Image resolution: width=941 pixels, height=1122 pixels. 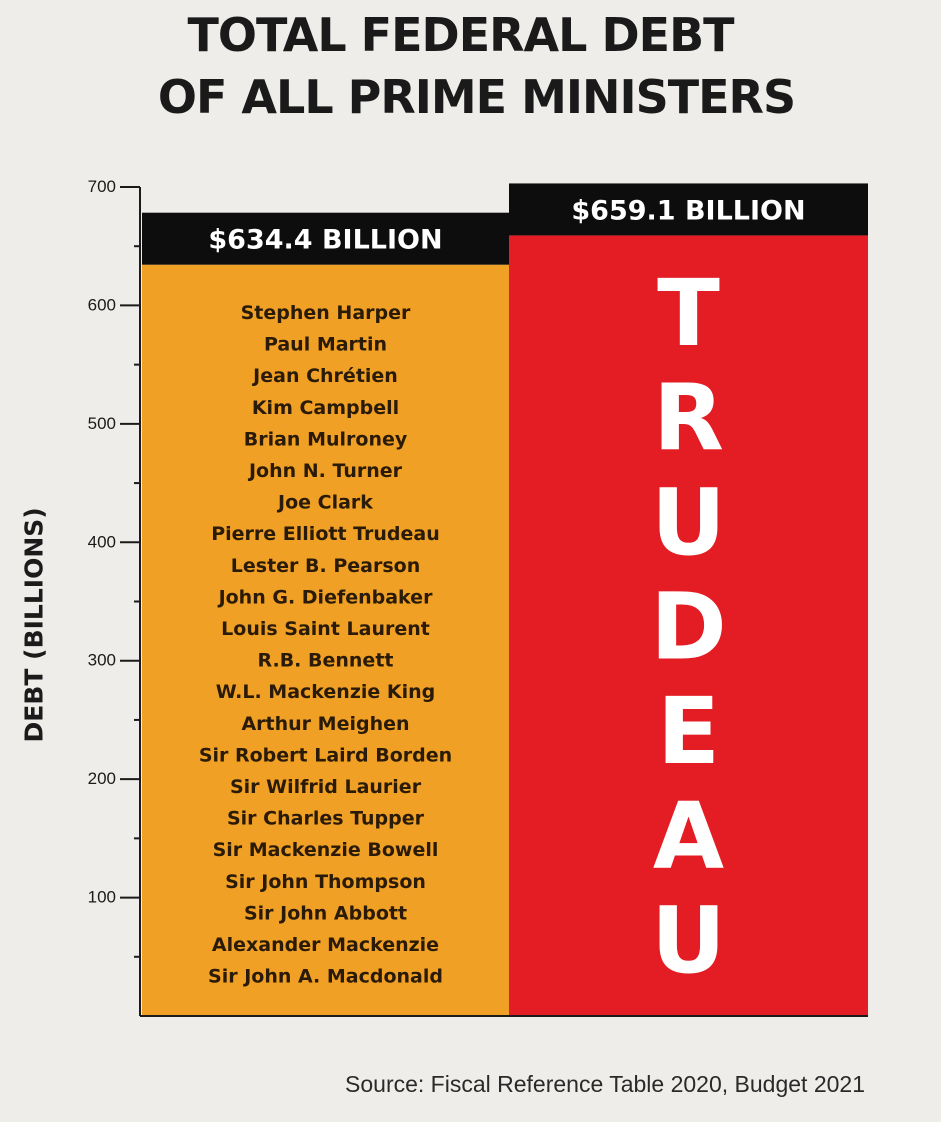 I want to click on prime-minister-name: Arthur Meighen, so click(x=325, y=724).